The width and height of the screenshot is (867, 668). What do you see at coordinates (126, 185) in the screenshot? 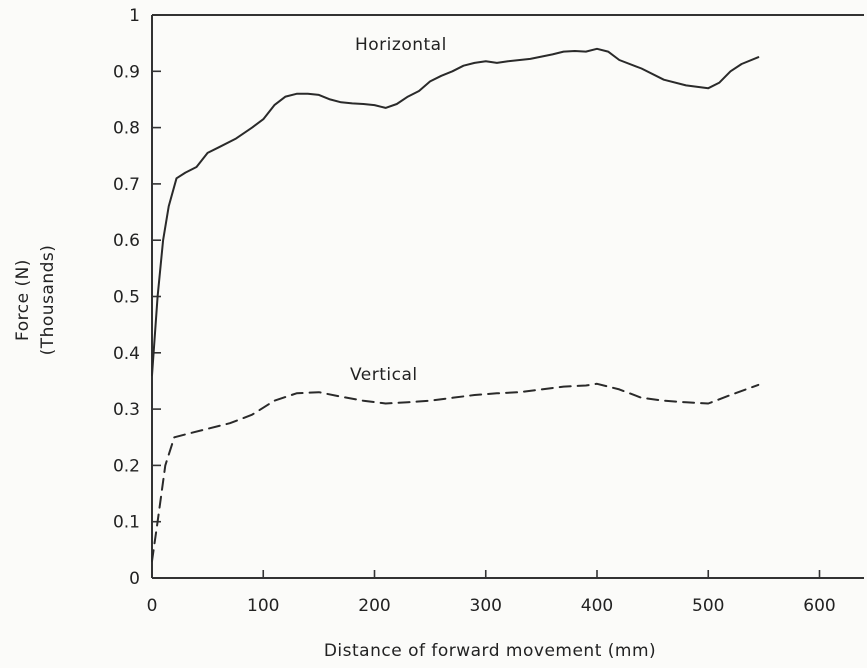
I see `y-tick-label: 0.7` at bounding box center [126, 185].